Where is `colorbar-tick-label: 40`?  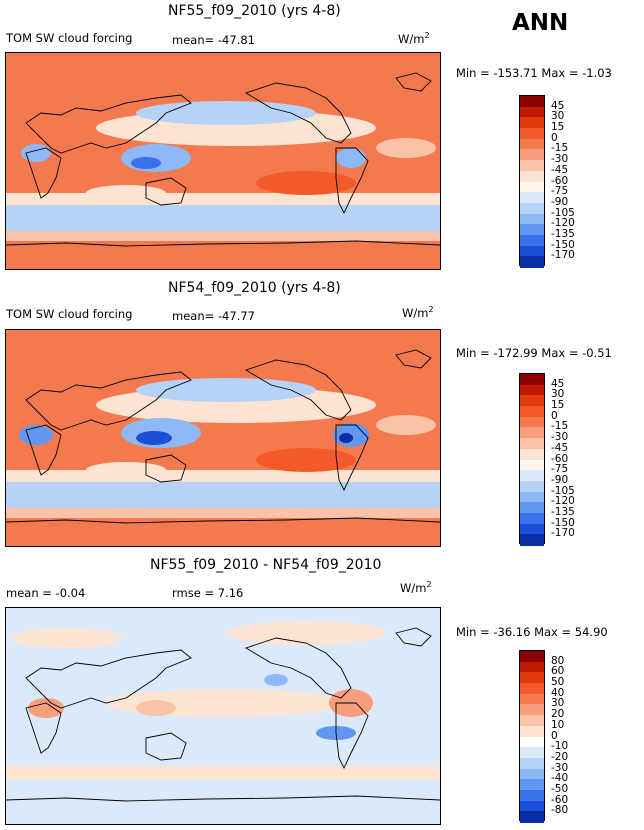 colorbar-tick-label: 40 is located at coordinates (558, 692).